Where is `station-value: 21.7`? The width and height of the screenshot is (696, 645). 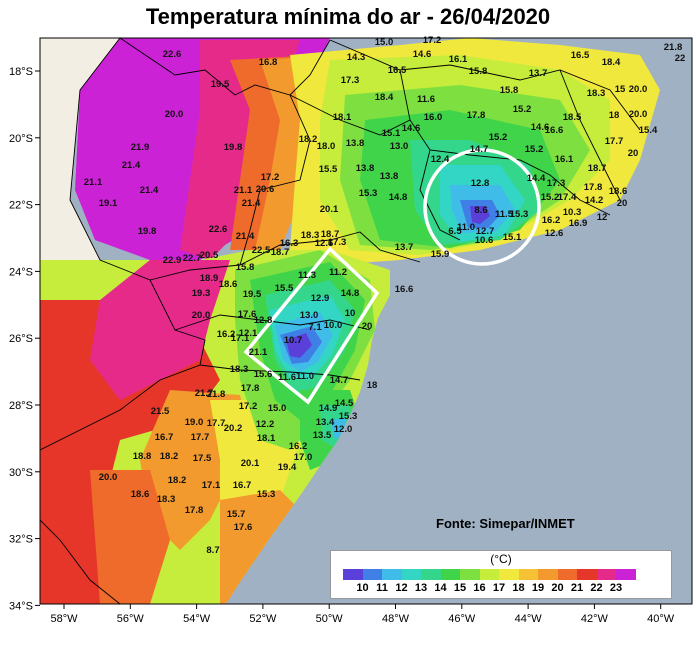 station-value: 21.7 is located at coordinates (204, 393).